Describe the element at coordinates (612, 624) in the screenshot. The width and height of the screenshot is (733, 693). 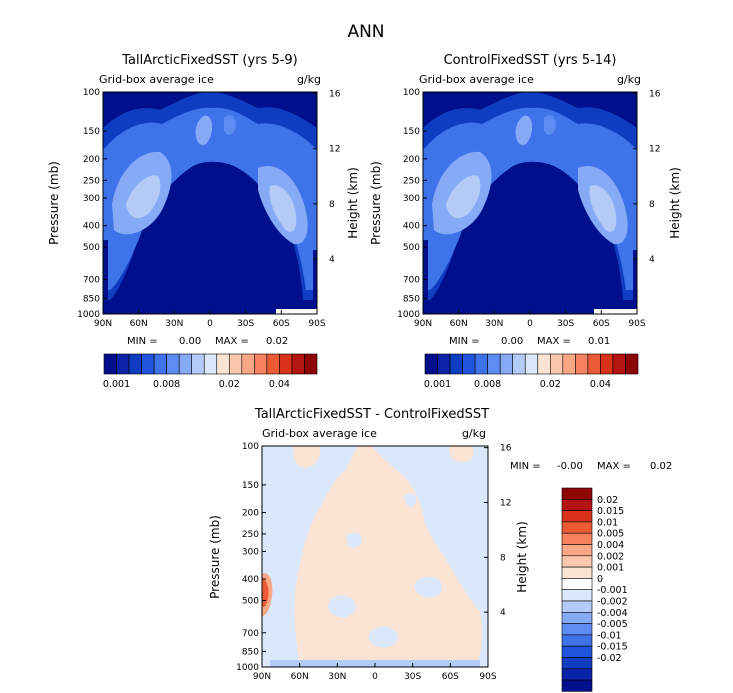
I see `colorbar-label: -0.005` at that location.